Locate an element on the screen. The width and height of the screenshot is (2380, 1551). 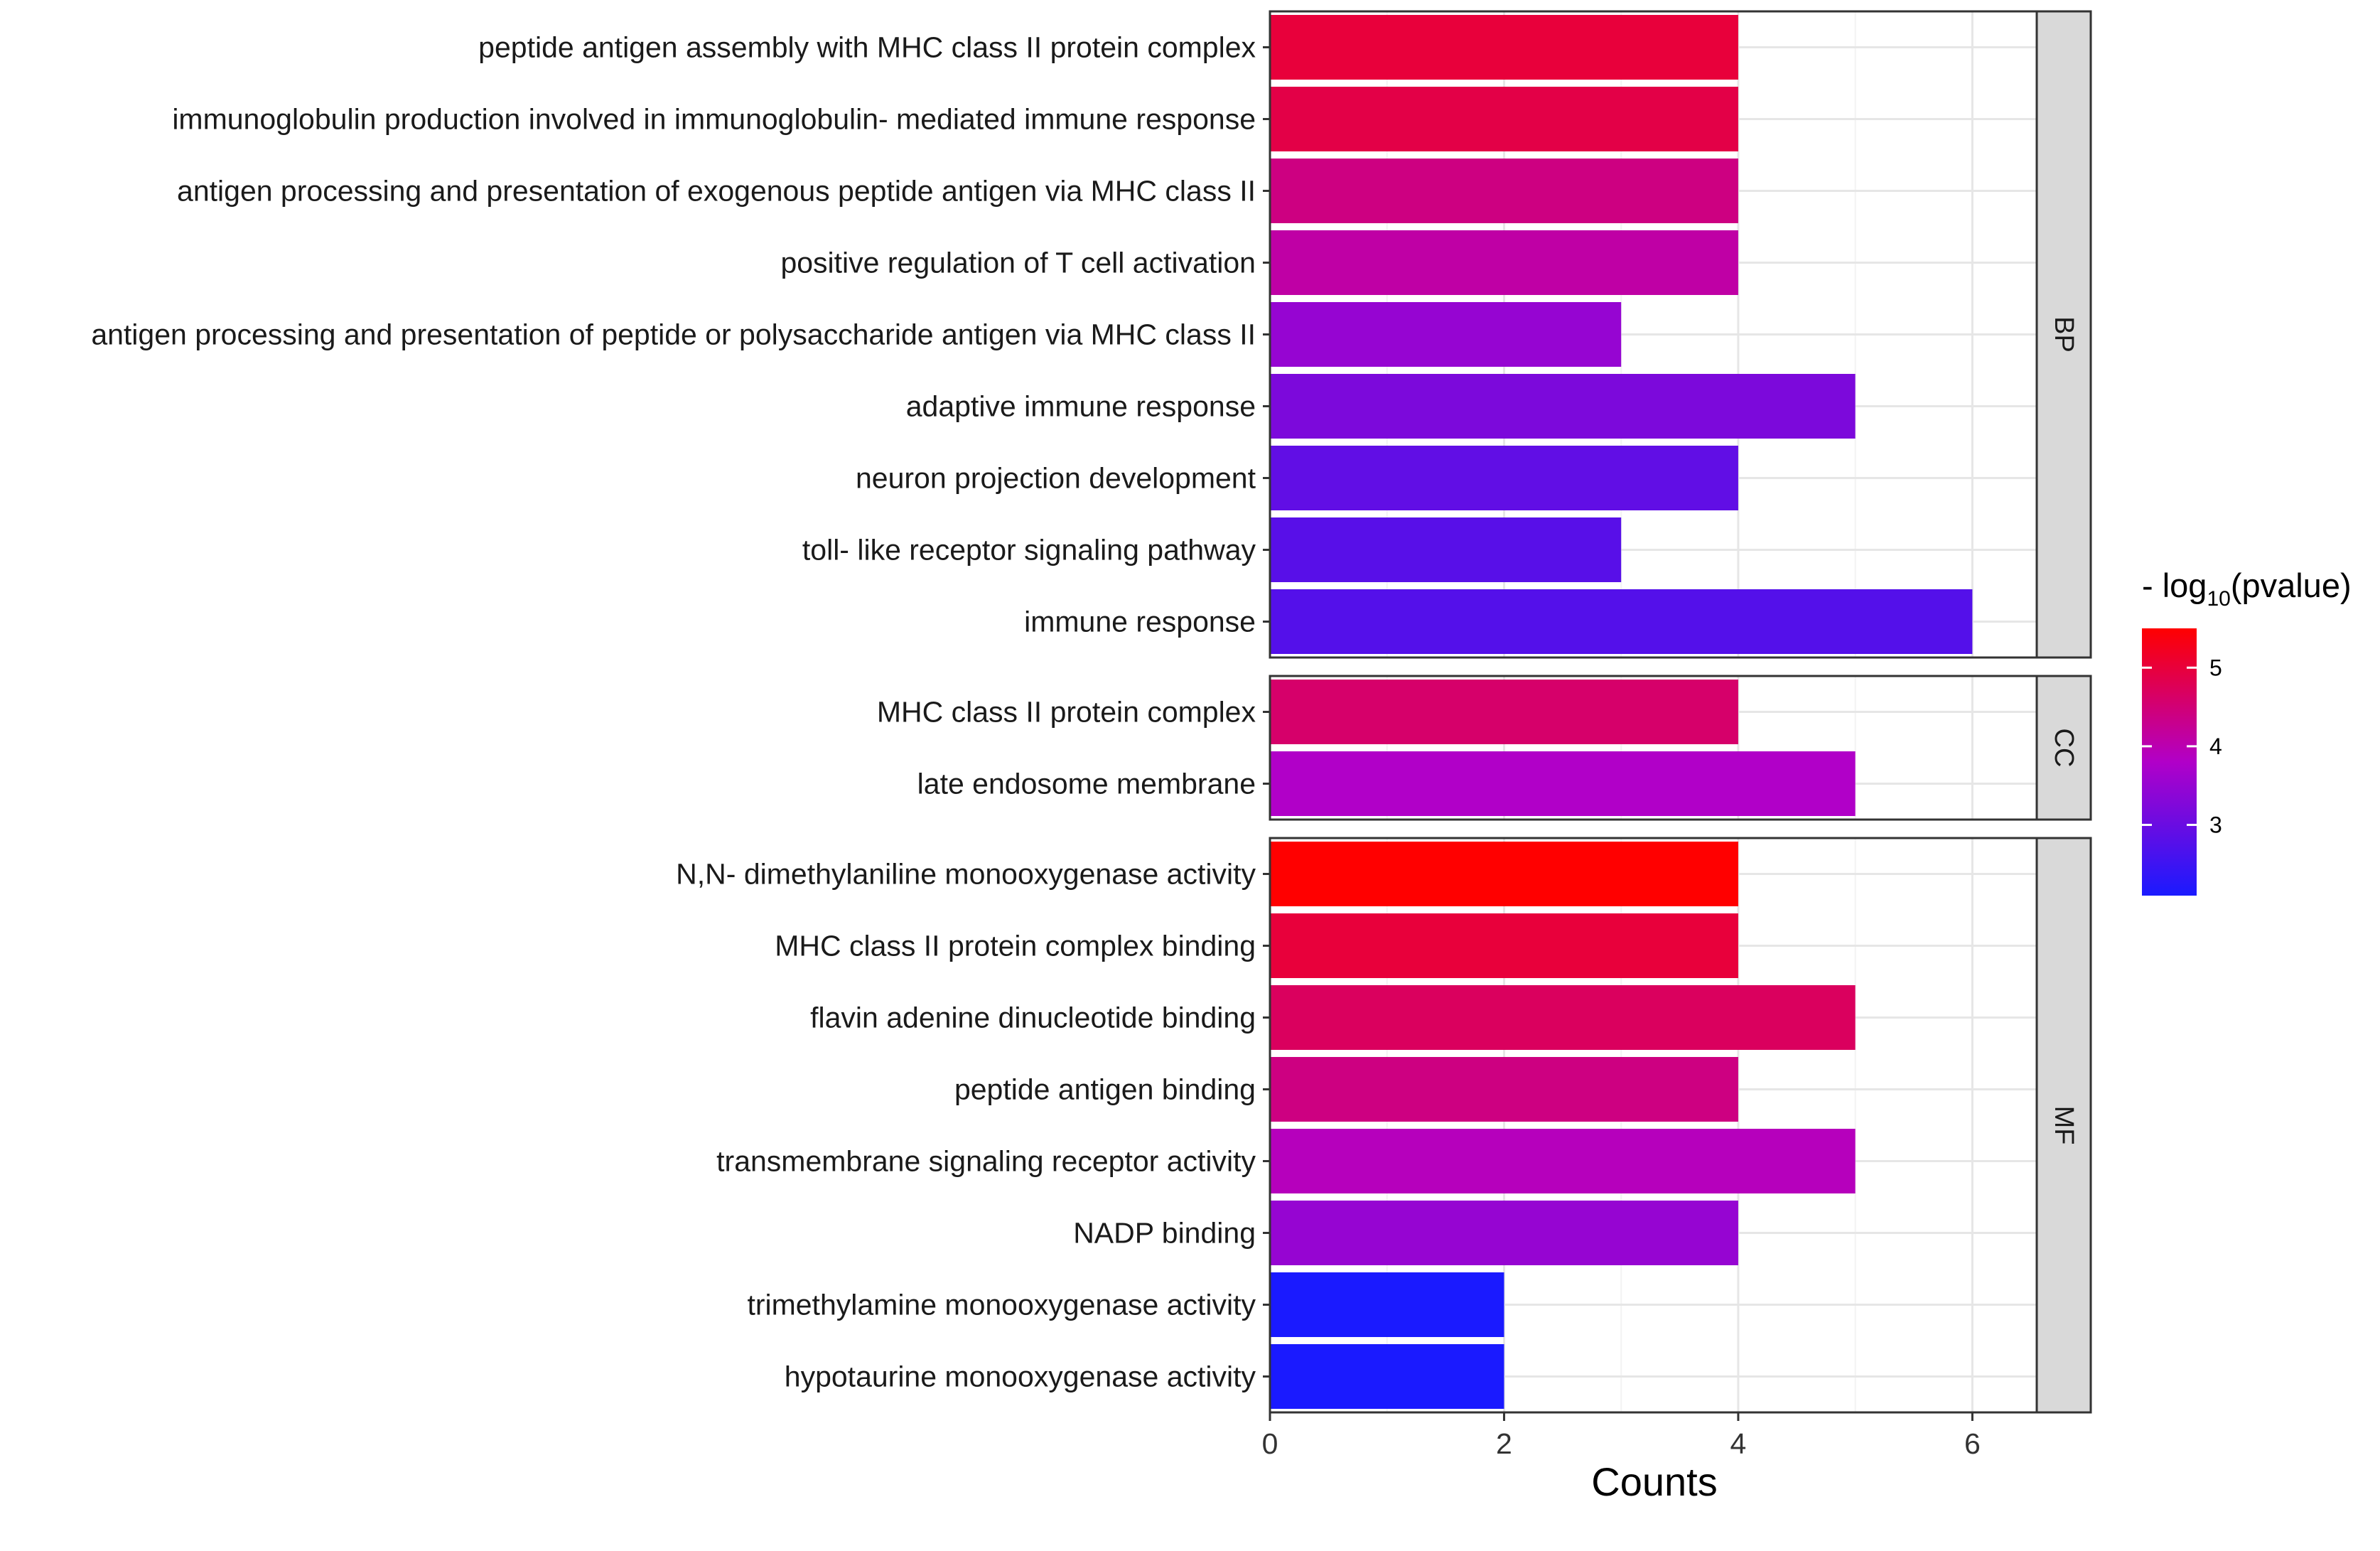
category-label: adaptive immune response is located at coordinates (1081, 406).